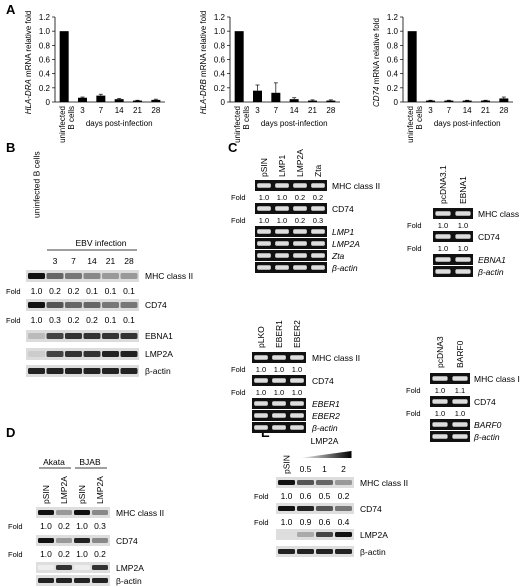 The width and height of the screenshot is (520, 587). What do you see at coordinates (10, 432) in the screenshot?
I see `panel-label-D: D` at bounding box center [10, 432].